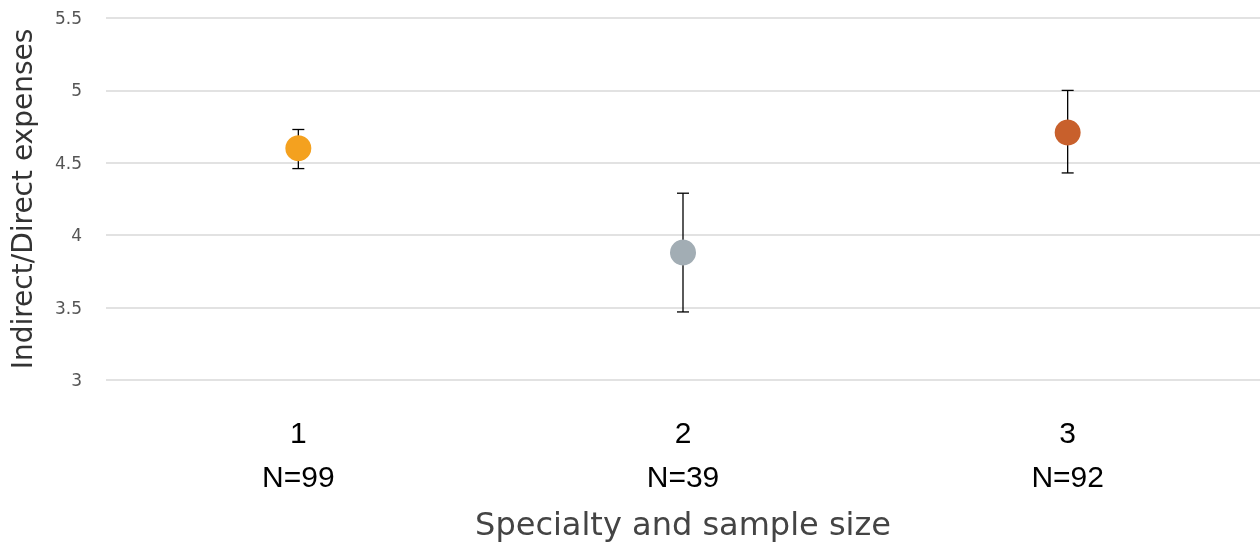 The height and width of the screenshot is (557, 1260). I want to click on y-tick-label: 3, so click(76, 380).